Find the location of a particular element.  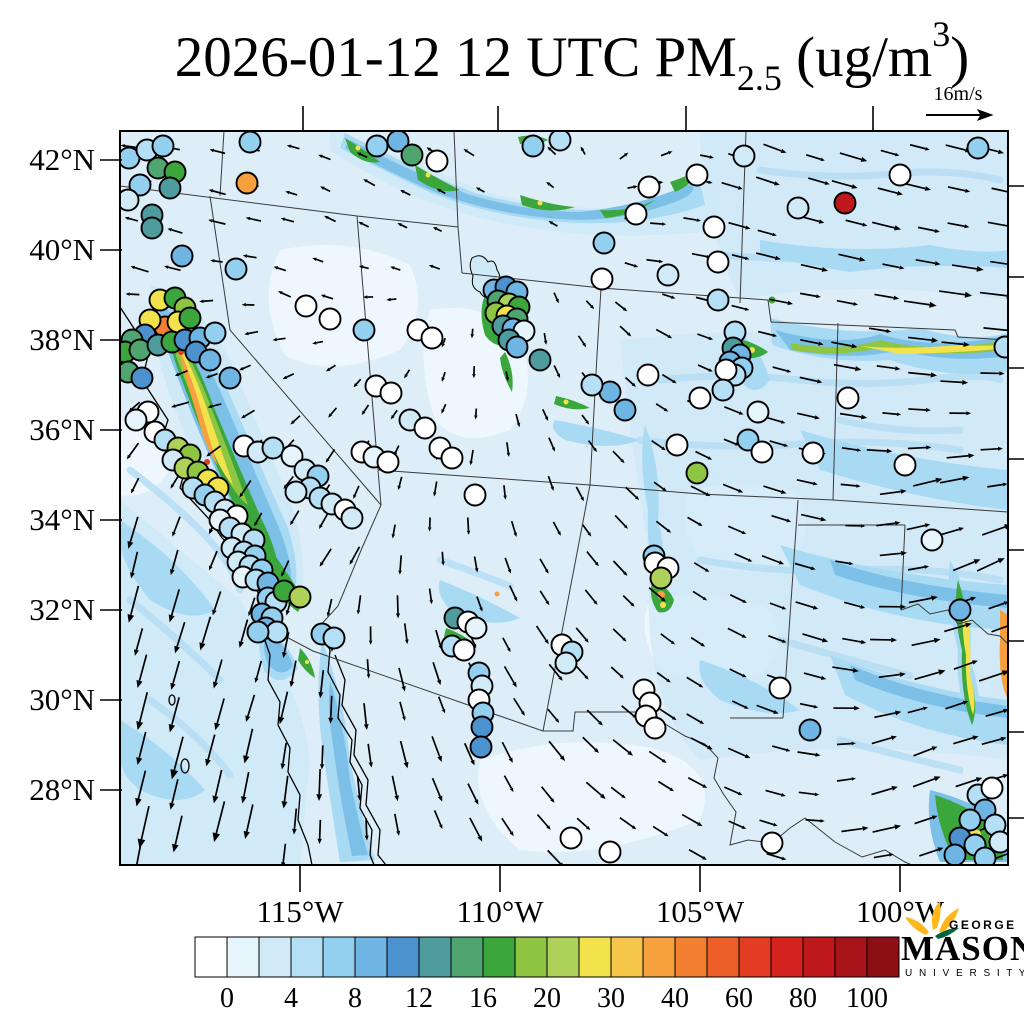

lon-tick-label: 100°W is located at coordinates (900, 911).